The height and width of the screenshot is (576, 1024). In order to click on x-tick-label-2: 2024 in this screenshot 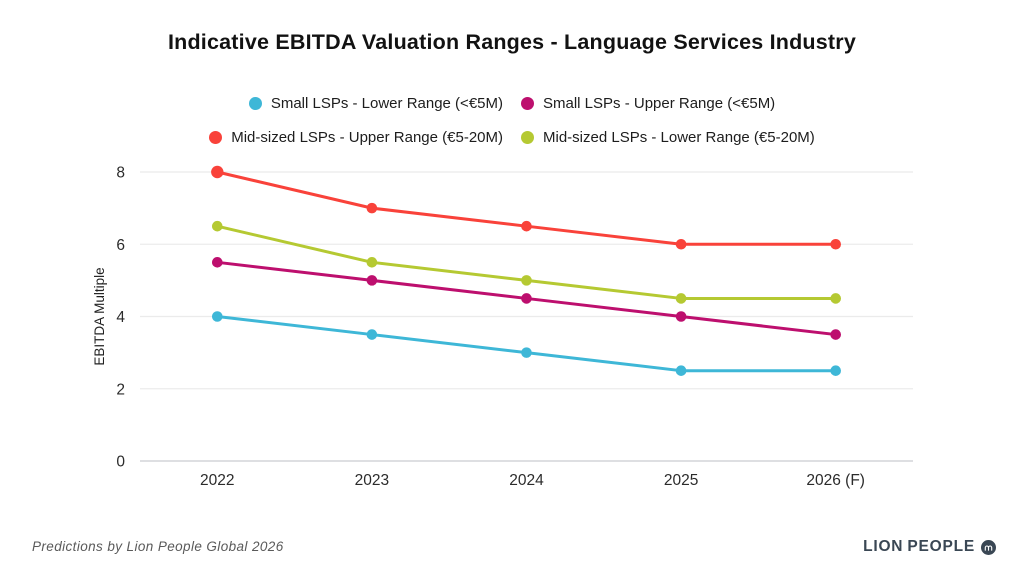, I will do `click(526, 480)`.